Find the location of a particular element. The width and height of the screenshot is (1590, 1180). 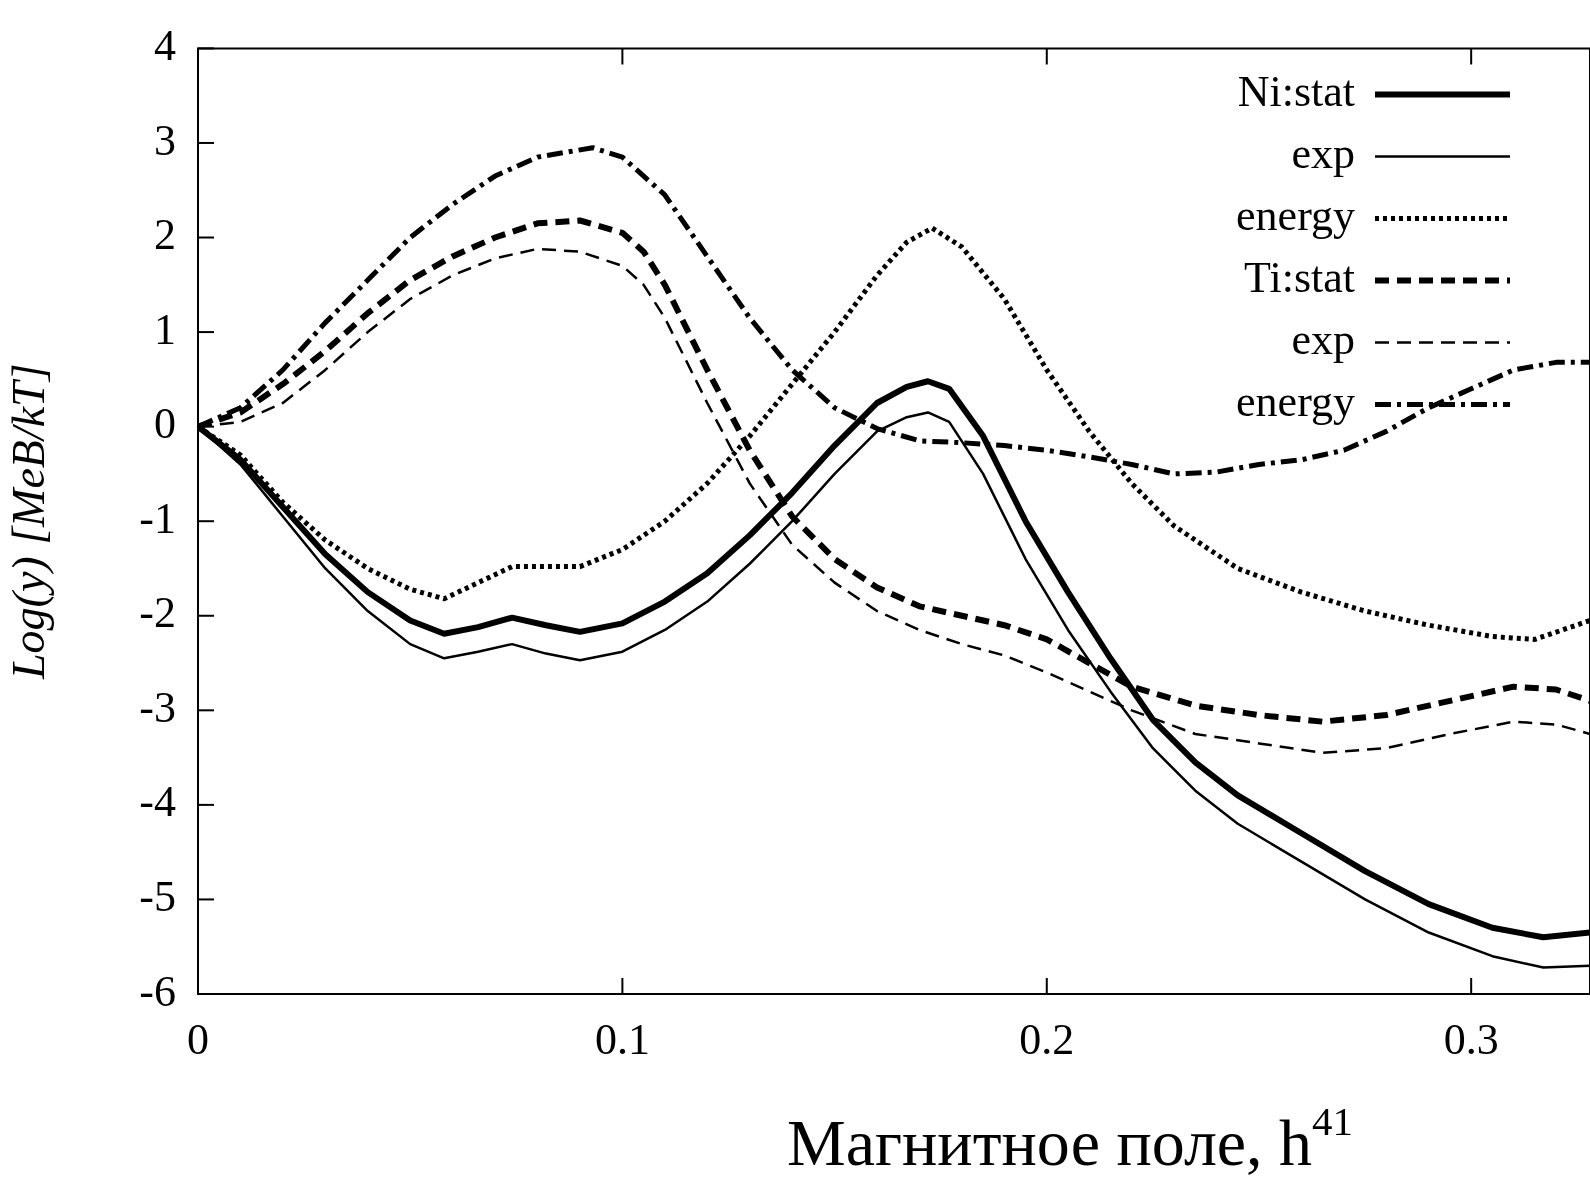

y-tick-label: -4 is located at coordinates (157, 802).